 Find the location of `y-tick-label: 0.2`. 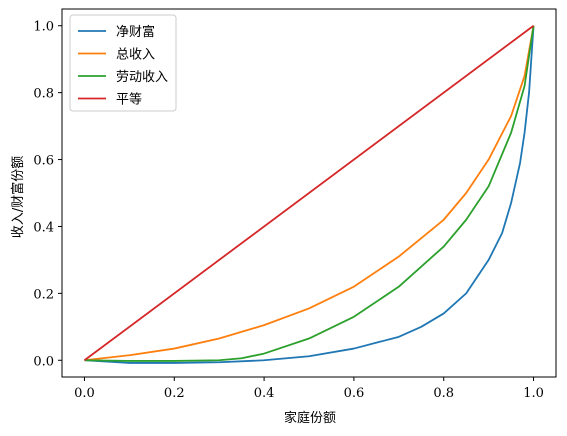

y-tick-label: 0.2 is located at coordinates (43, 294).